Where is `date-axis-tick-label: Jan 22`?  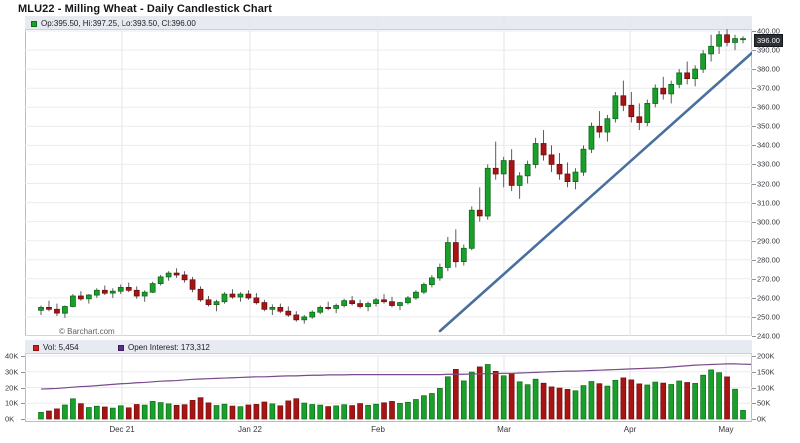
date-axis-tick-label: Jan 22 is located at coordinates (250, 429).